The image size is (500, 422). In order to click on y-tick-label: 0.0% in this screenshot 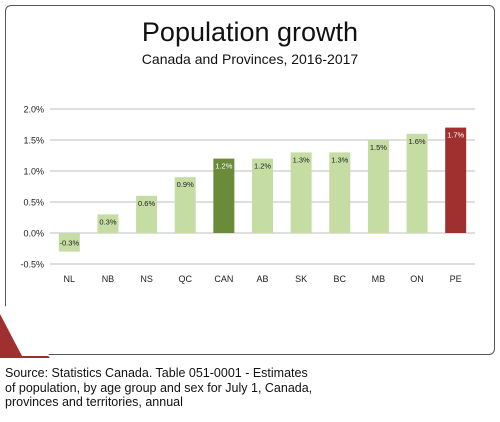, I will do `click(33, 234)`.